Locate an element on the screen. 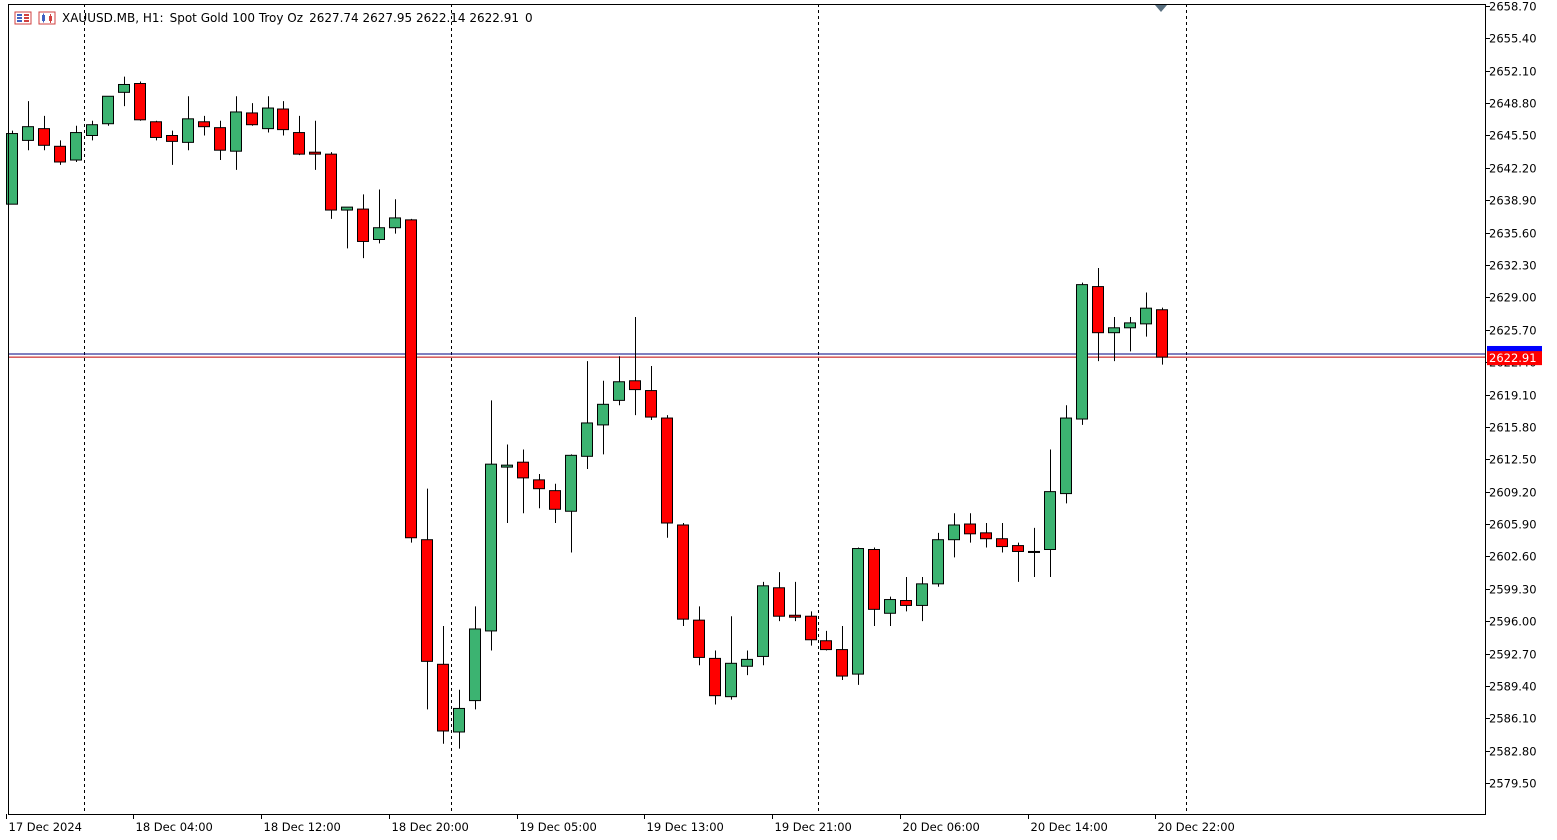 The image size is (1557, 840). price-tick-label: 2599.30 is located at coordinates (1513, 590).